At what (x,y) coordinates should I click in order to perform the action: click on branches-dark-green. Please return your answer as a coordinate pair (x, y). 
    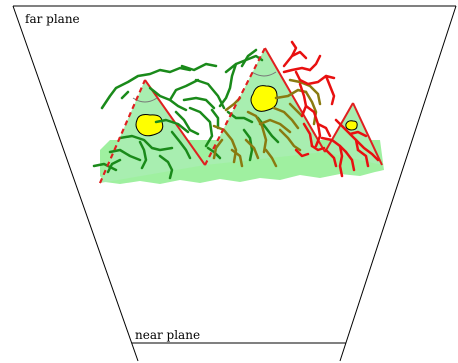
    Looking at the image, I should click on (186, 114).